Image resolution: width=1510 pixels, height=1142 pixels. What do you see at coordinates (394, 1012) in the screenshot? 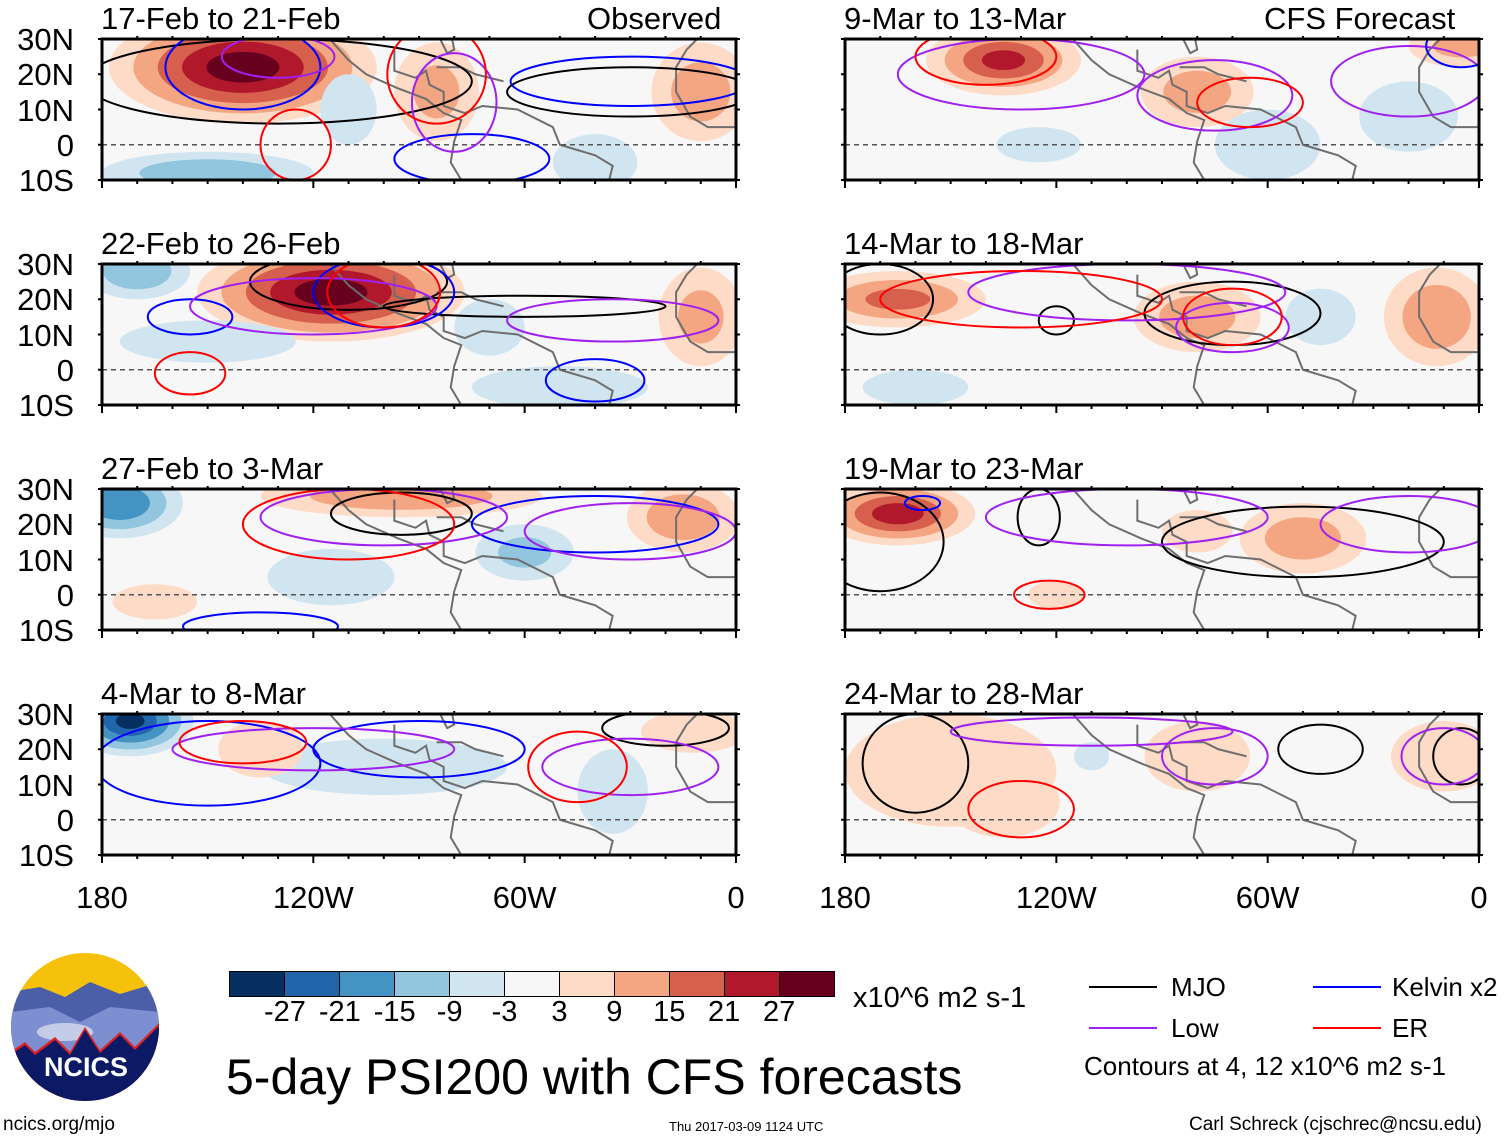
I see `colorbar-tick-label: -15` at bounding box center [394, 1012].